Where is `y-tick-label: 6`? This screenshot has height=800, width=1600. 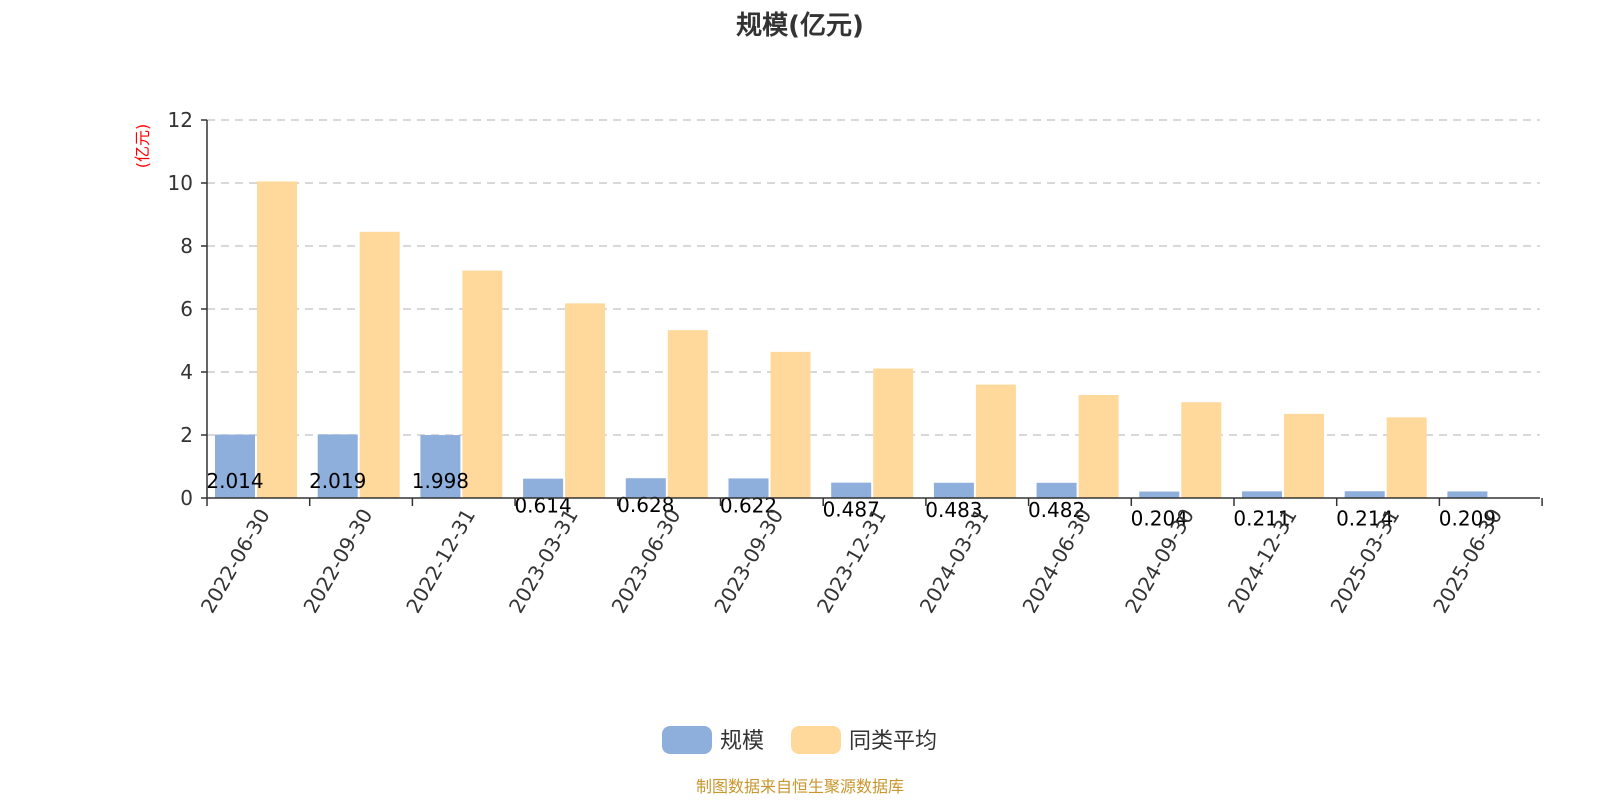 y-tick-label: 6 is located at coordinates (186, 309).